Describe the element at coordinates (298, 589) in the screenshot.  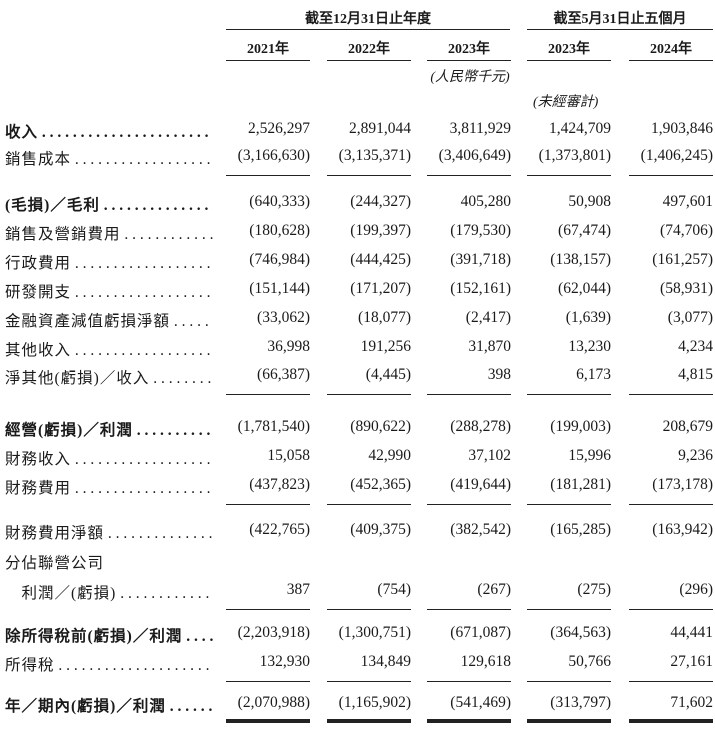
I see `row-value: 387` at that location.